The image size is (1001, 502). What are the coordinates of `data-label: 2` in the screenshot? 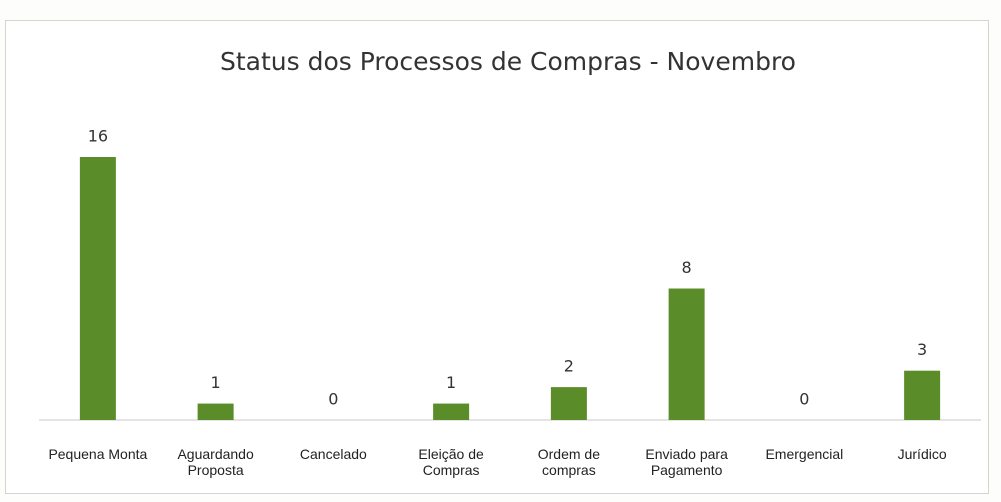 It's located at (569, 366).